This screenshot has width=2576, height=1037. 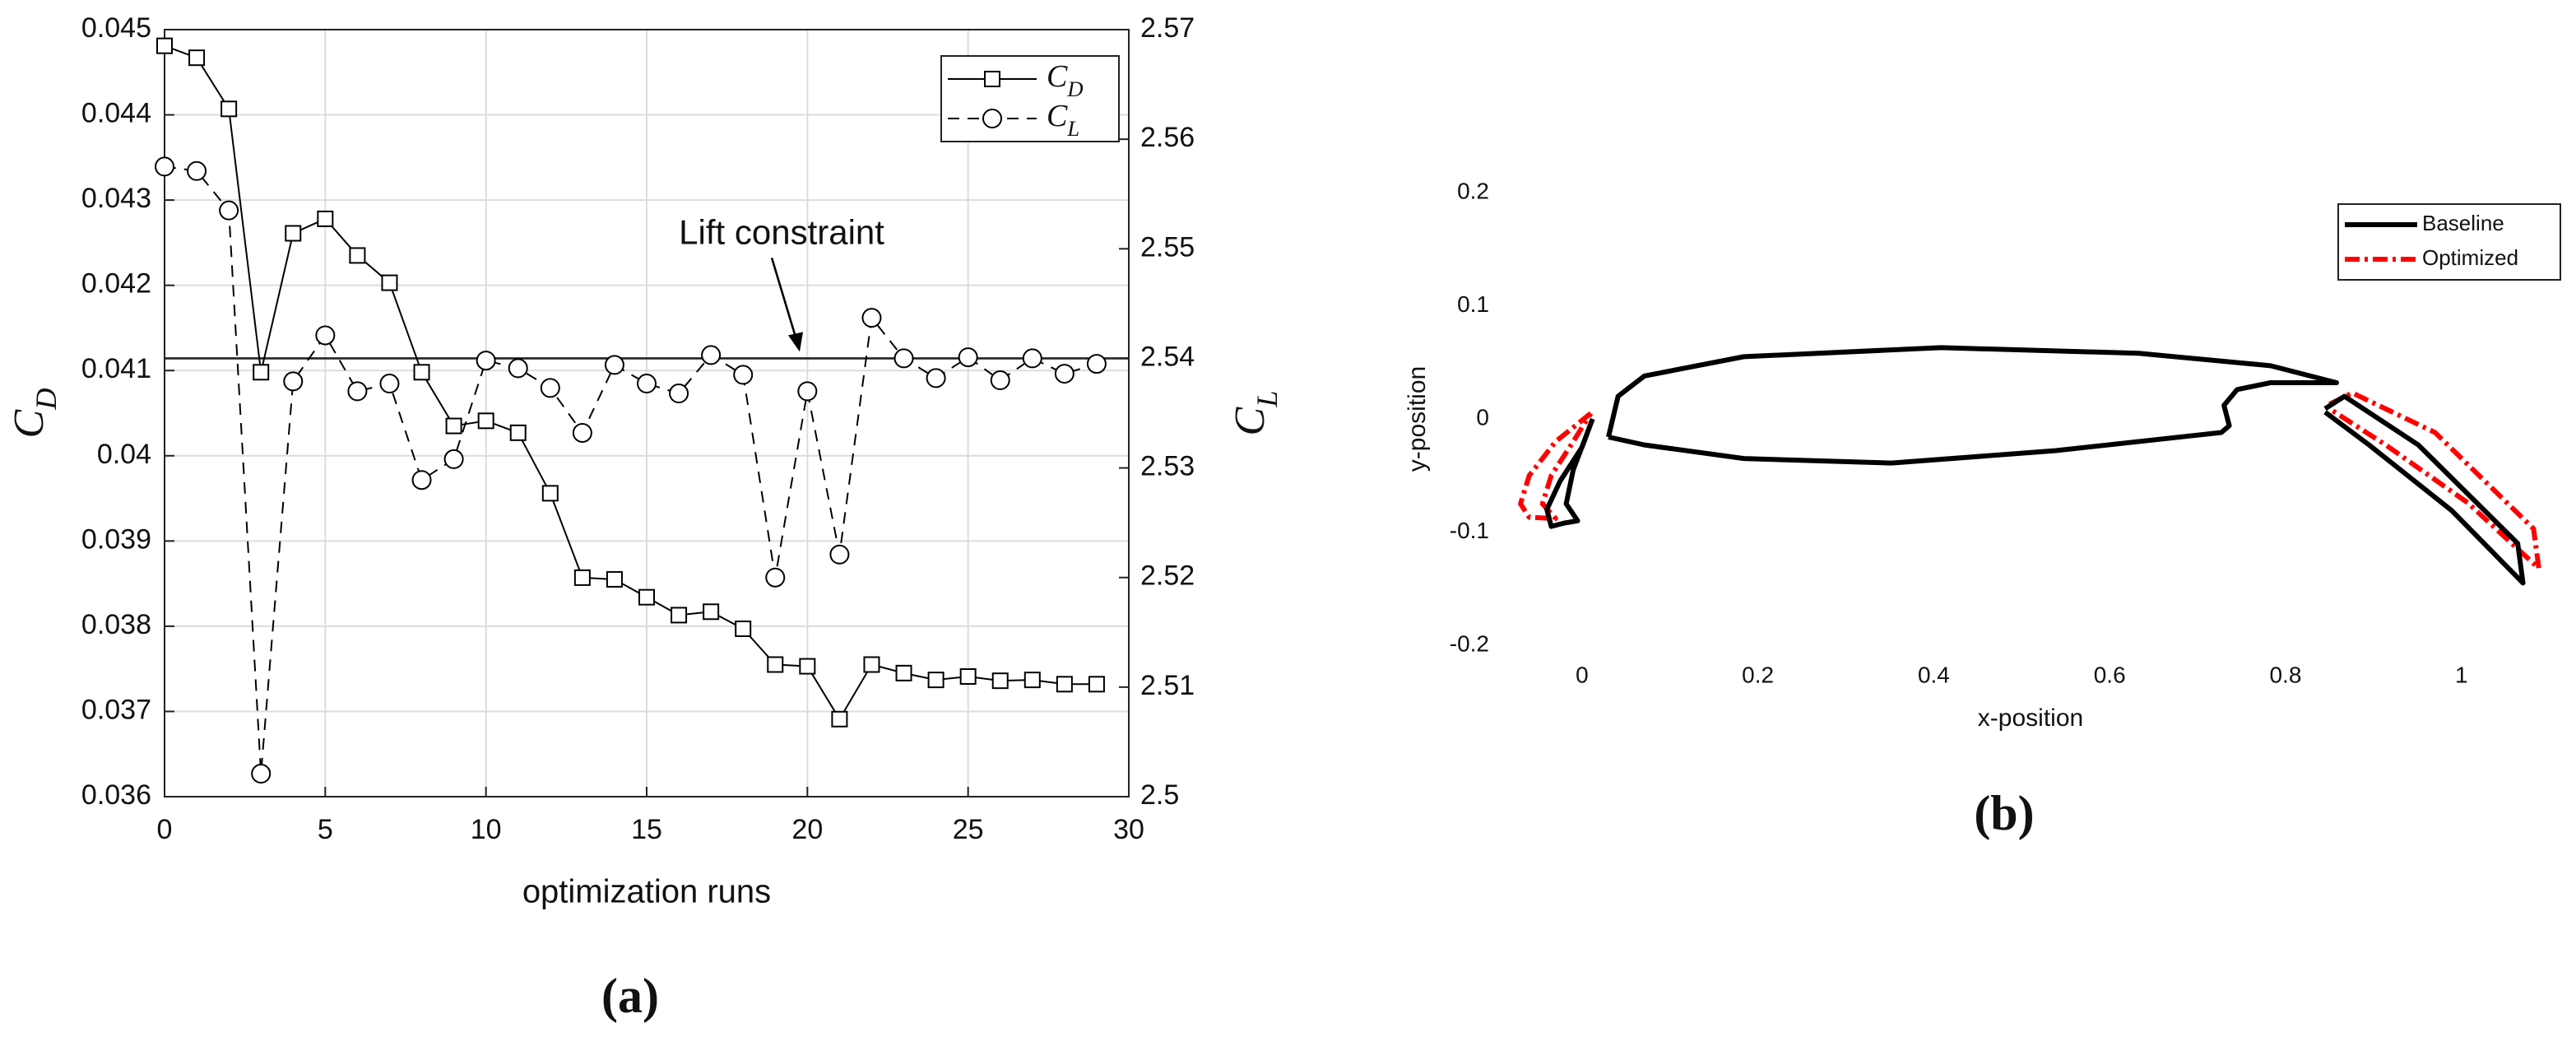 What do you see at coordinates (1168, 28) in the screenshot?
I see `y2-tick-label: 2.57` at bounding box center [1168, 28].